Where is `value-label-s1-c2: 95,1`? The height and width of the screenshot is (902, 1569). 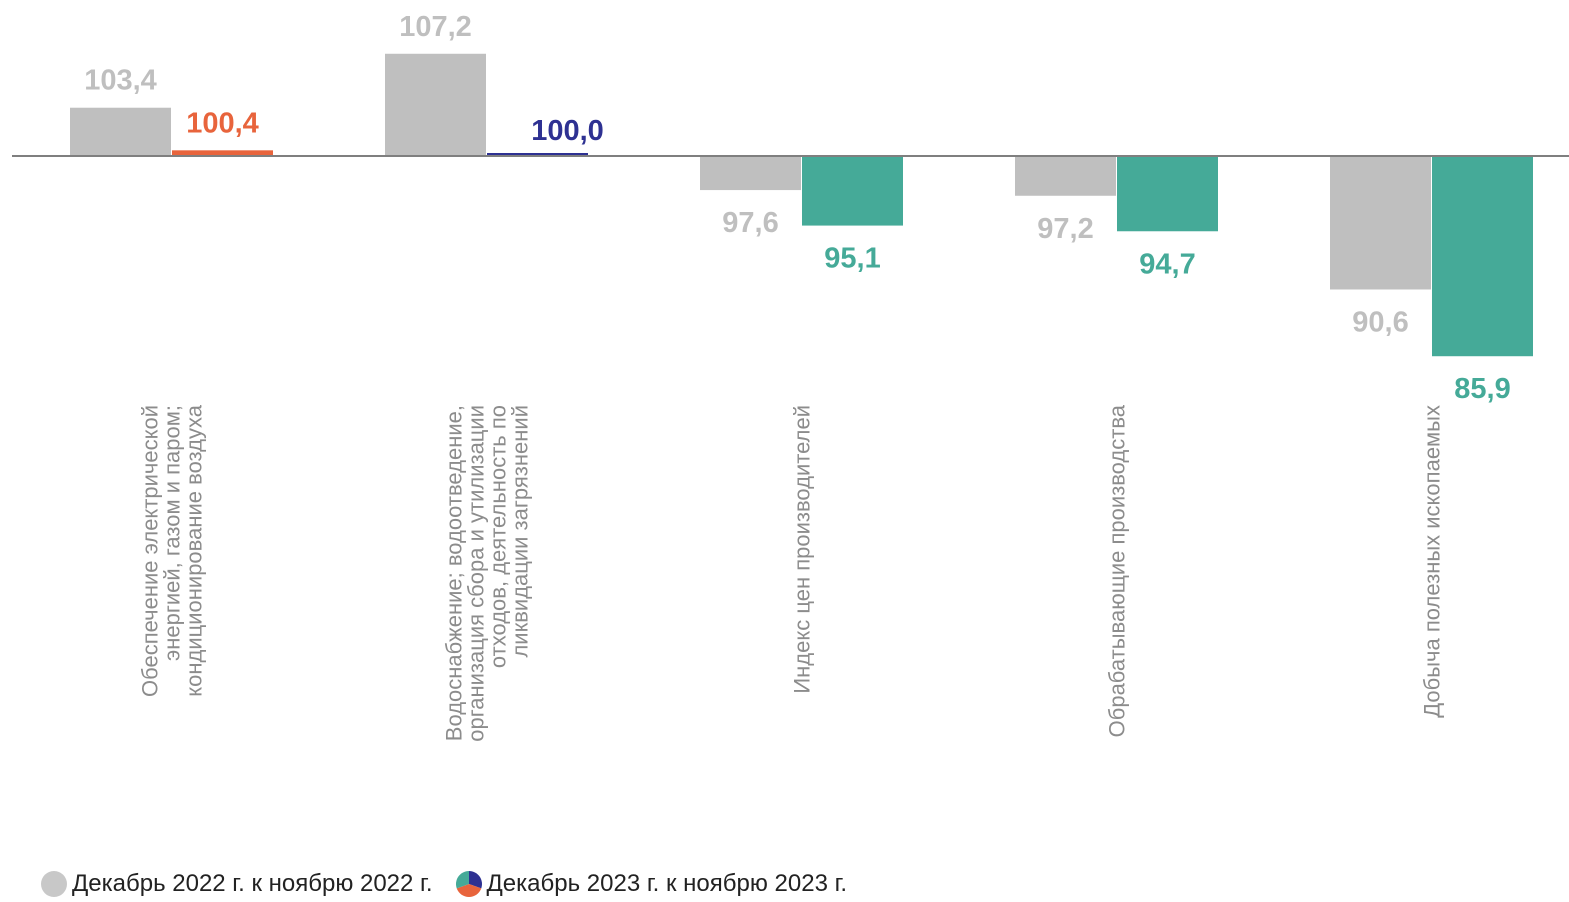 value-label-s1-c2: 95,1 is located at coordinates (852, 259).